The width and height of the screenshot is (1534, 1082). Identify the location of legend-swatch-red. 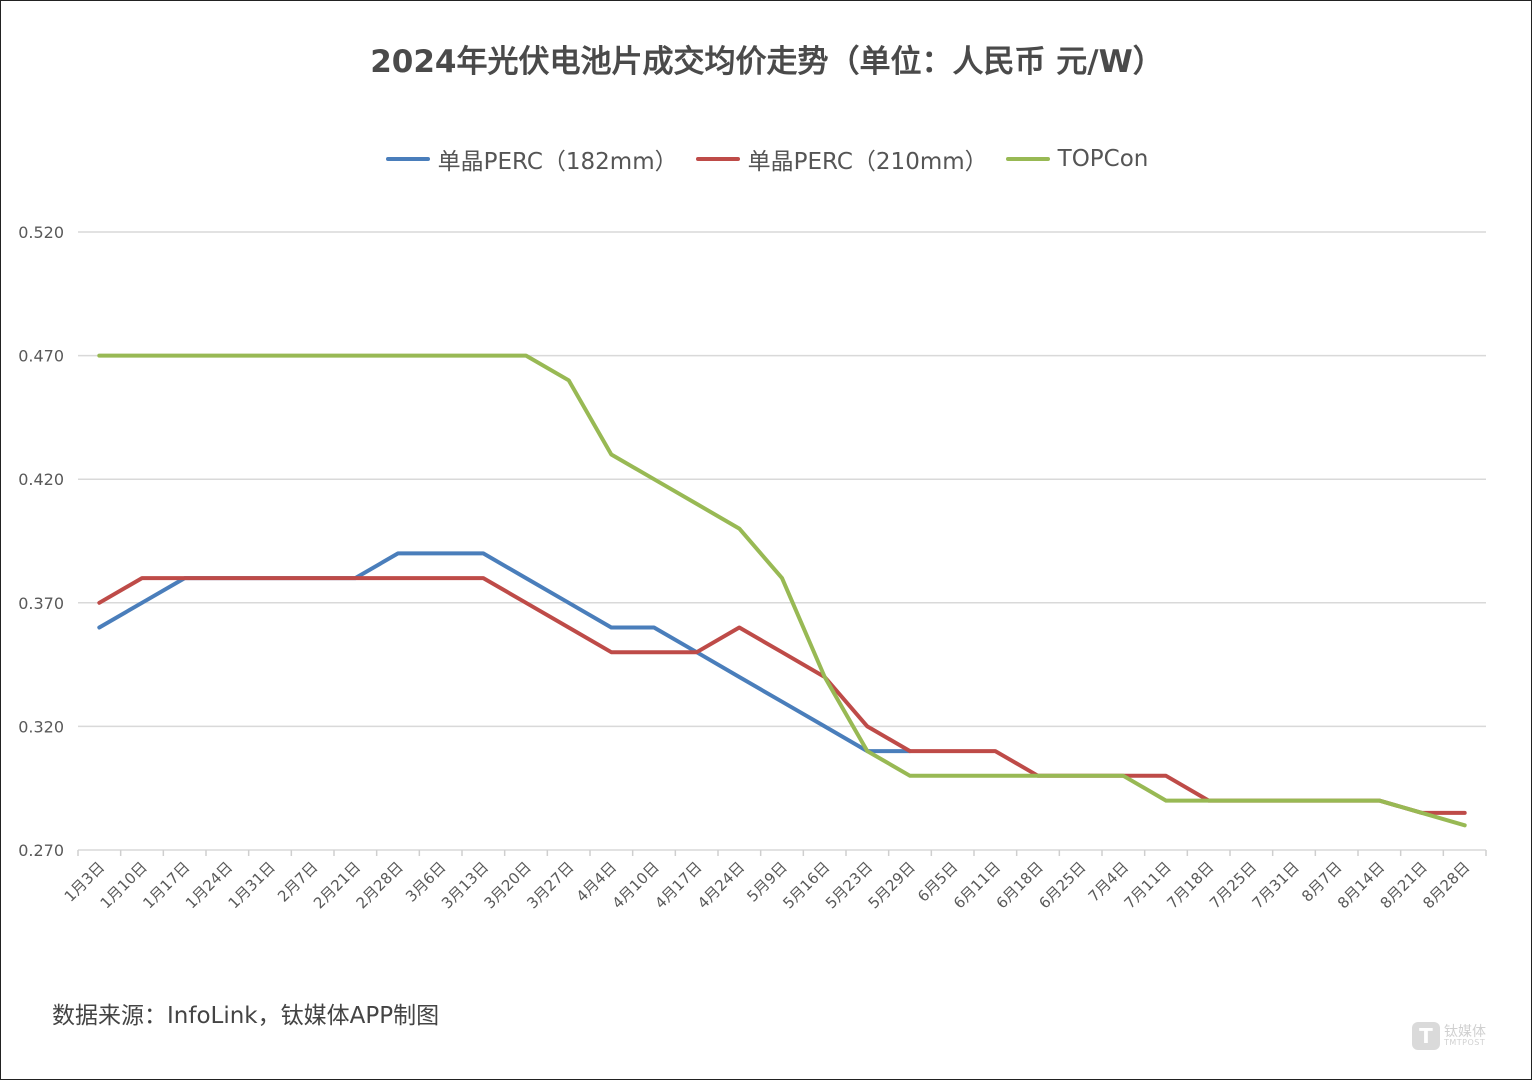
(717, 159).